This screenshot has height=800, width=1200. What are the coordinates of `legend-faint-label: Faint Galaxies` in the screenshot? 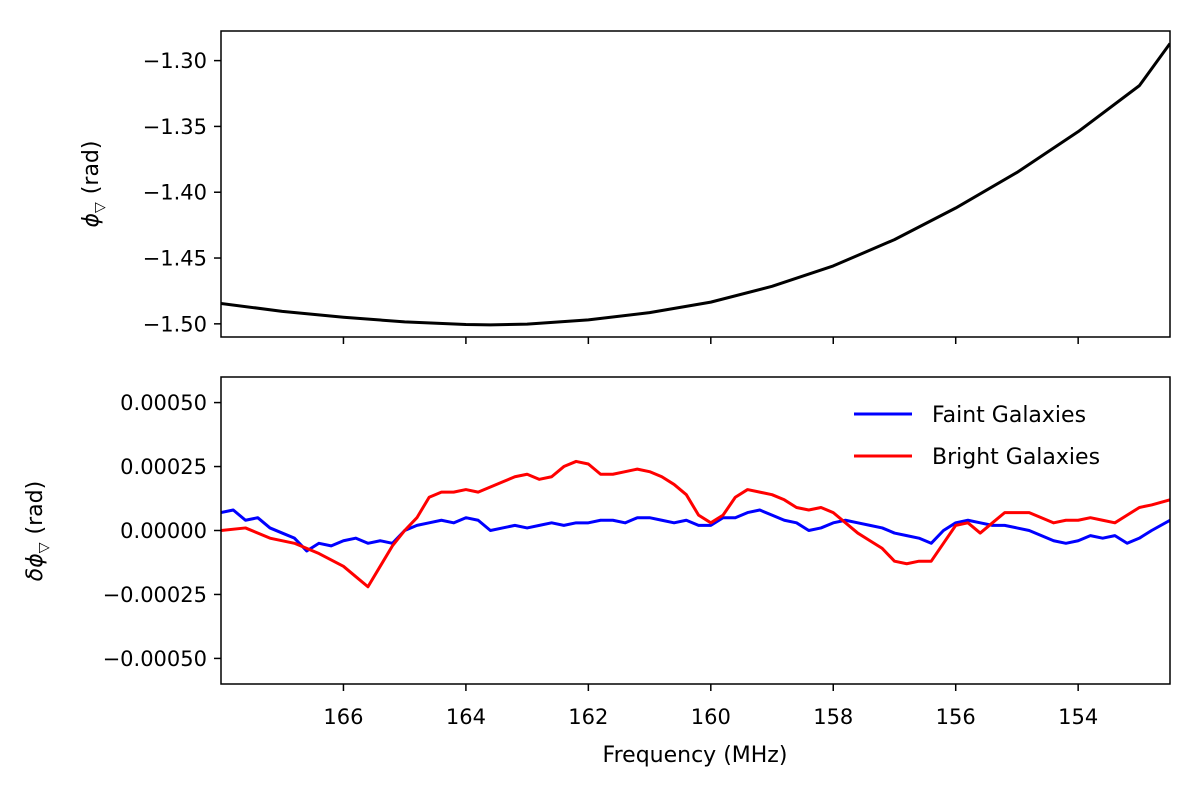 It's located at (1009, 415).